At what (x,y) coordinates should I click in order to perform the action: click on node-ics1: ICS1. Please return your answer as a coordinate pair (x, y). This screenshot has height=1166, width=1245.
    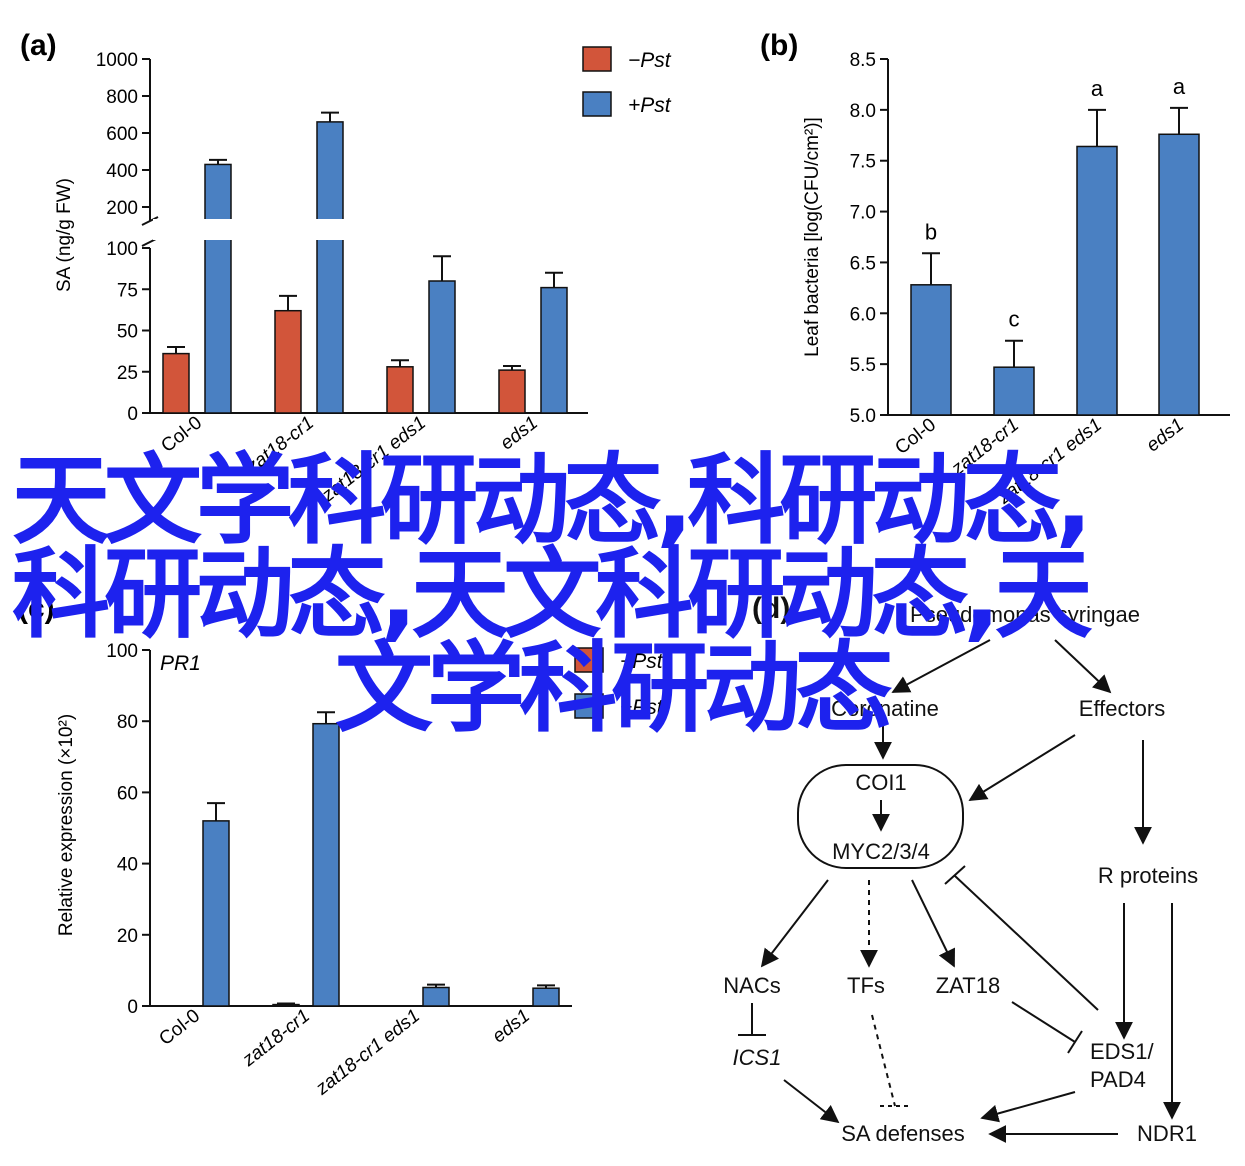
    Looking at the image, I should click on (757, 1057).